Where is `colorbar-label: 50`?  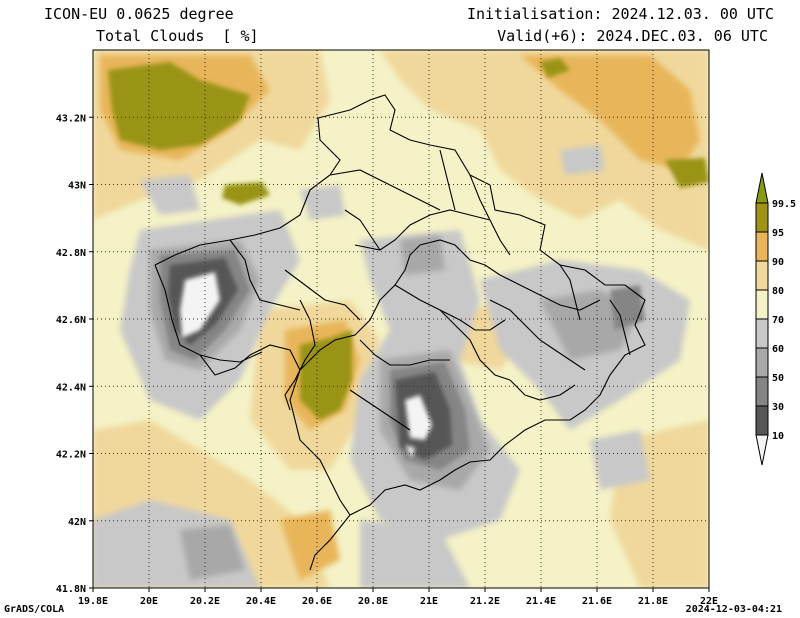
colorbar-label: 50 is located at coordinates (778, 378).